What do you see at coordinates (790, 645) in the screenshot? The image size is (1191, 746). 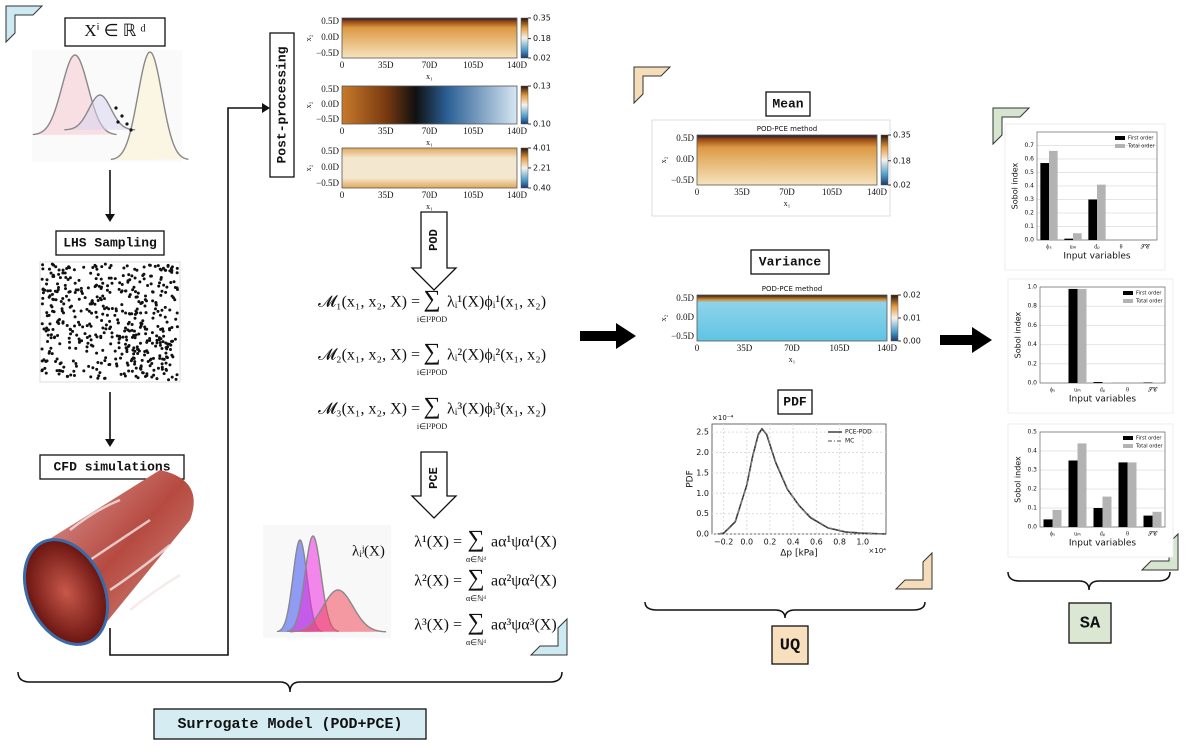 I see `uq-label-box` at bounding box center [790, 645].